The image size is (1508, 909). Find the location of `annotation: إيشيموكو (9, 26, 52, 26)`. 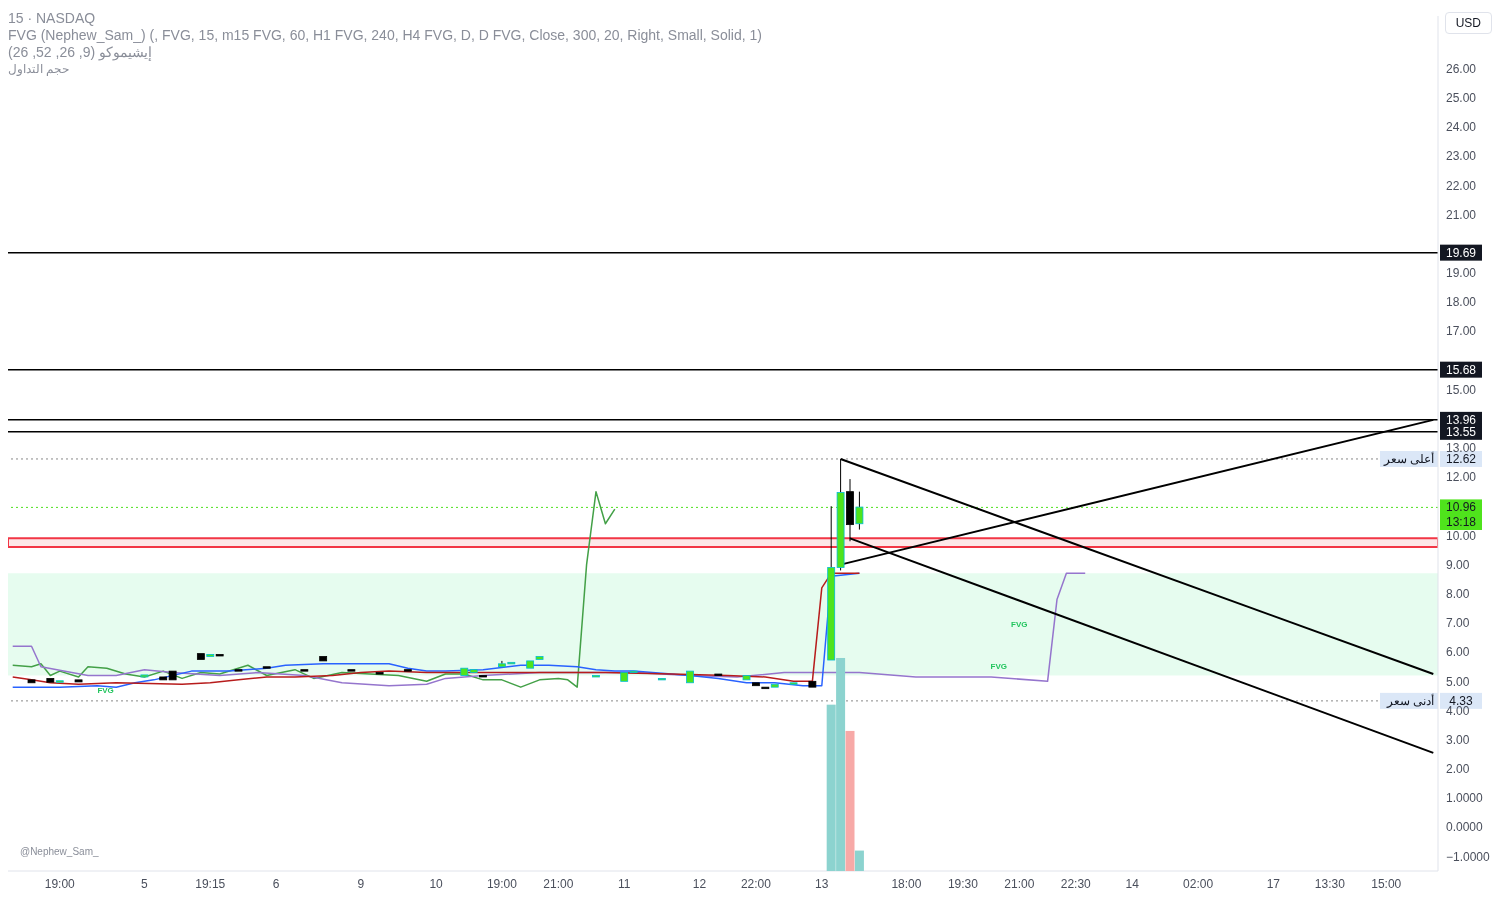

annotation: إيشيموكو (9, 26, 52, 26) is located at coordinates (81, 52).